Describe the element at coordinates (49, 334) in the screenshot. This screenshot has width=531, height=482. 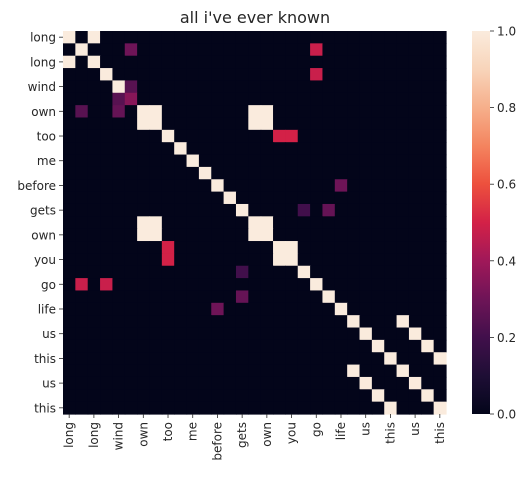
I see `y-tick-label: us` at that location.